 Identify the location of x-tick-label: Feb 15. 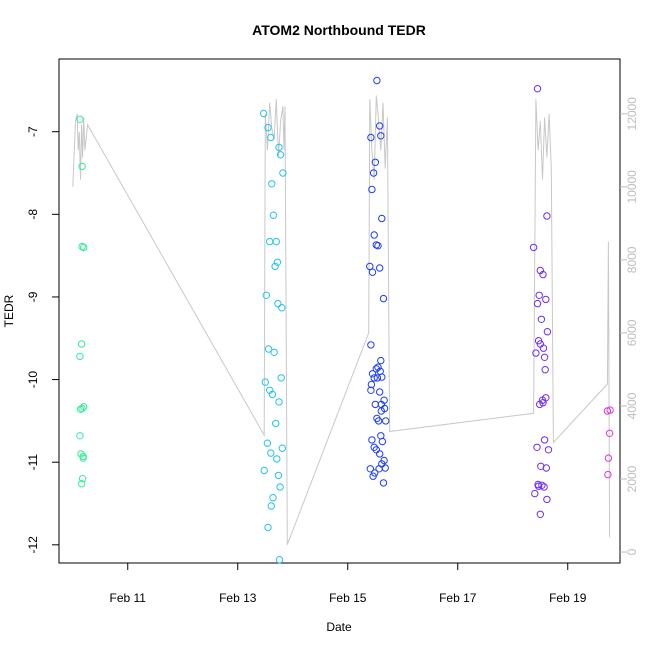
(348, 598).